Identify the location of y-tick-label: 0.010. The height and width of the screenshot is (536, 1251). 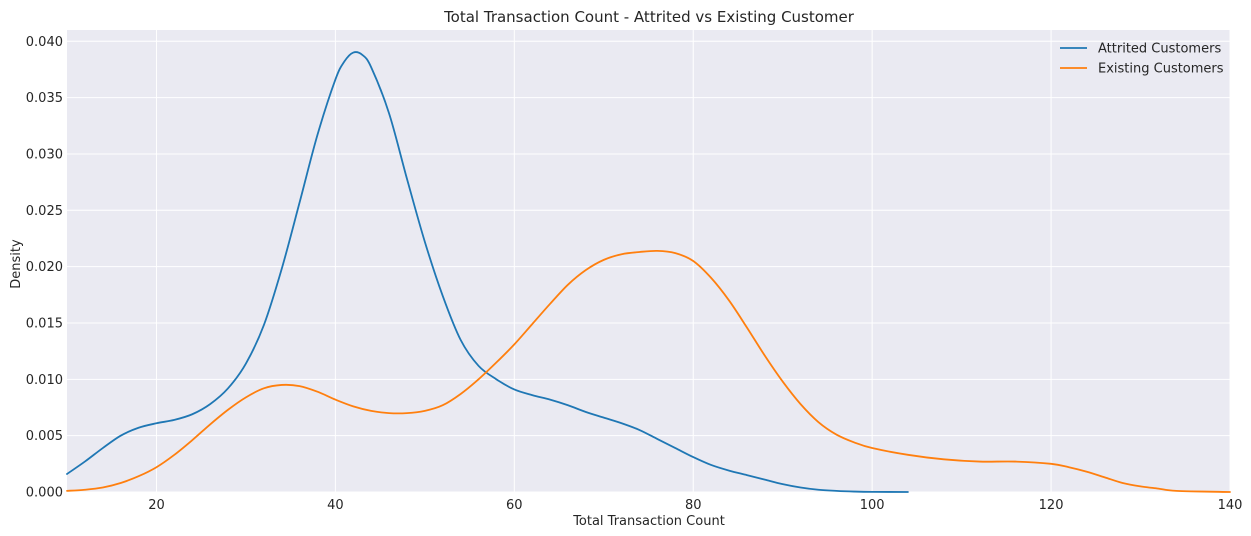
(44, 380).